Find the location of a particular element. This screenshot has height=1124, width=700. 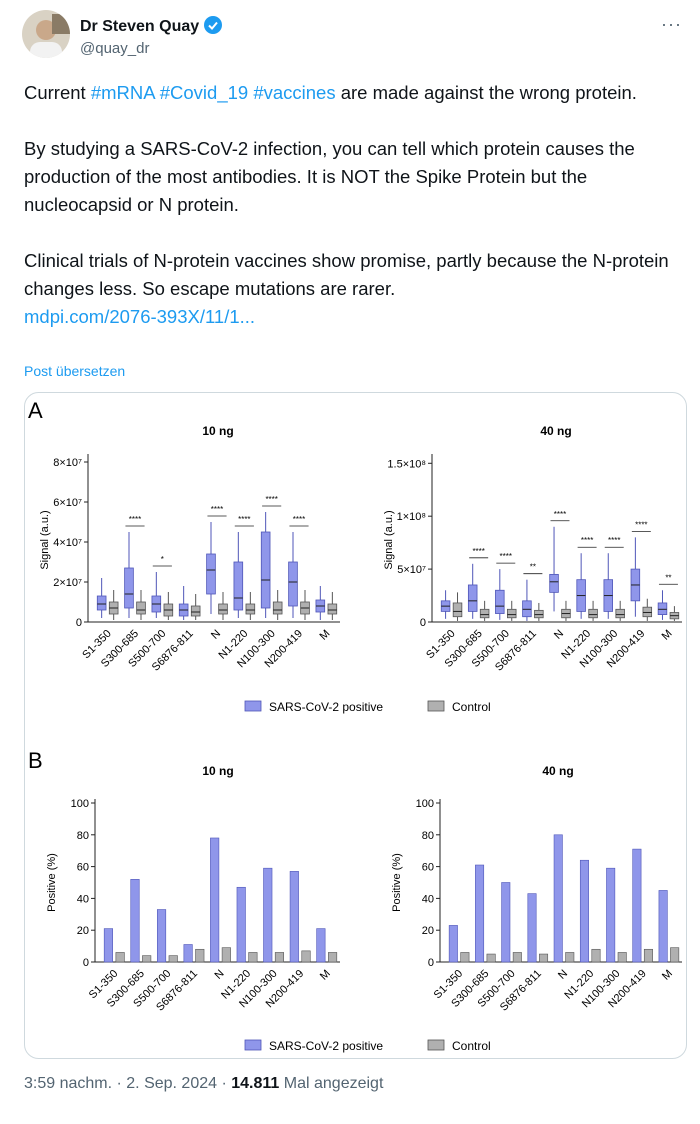

y-tick-label: 8×10⁷ is located at coordinates (67, 463).